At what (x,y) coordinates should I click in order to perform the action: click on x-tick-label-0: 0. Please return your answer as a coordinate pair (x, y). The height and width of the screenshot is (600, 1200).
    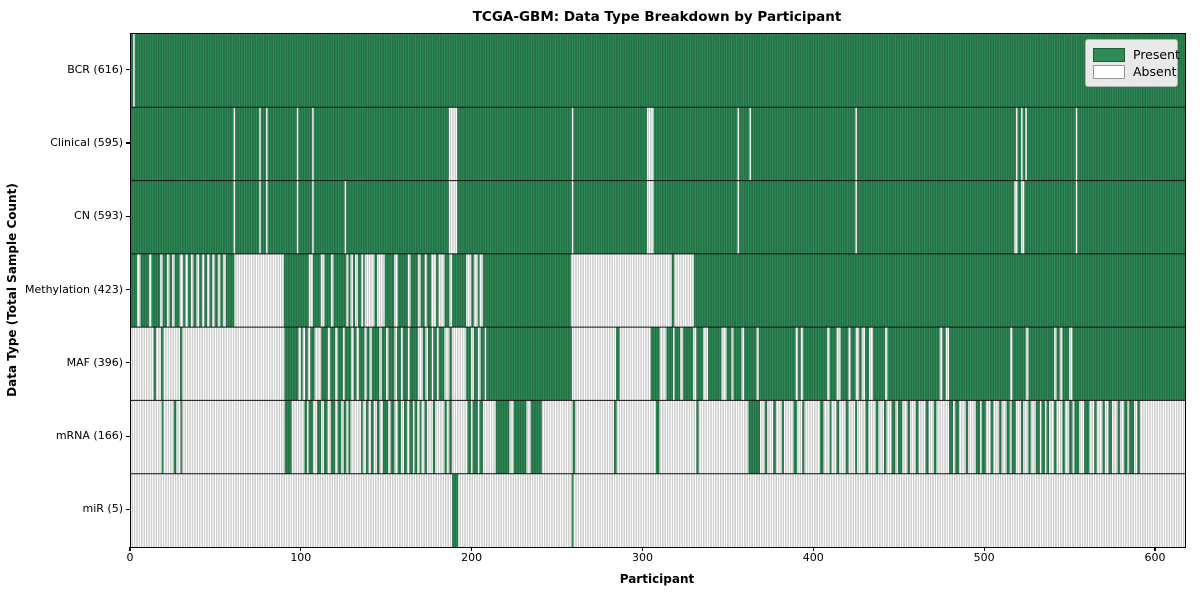
    Looking at the image, I should click on (130, 557).